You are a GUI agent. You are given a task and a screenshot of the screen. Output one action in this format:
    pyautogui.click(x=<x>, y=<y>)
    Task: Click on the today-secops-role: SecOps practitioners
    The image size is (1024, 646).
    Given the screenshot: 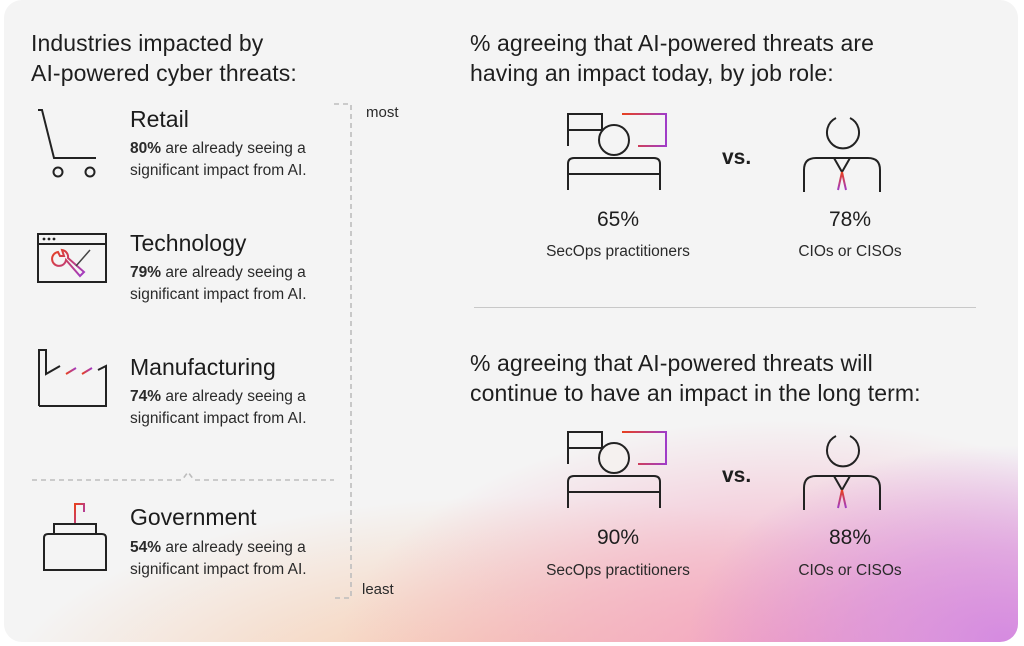 What is the action you would take?
    pyautogui.click(x=618, y=251)
    